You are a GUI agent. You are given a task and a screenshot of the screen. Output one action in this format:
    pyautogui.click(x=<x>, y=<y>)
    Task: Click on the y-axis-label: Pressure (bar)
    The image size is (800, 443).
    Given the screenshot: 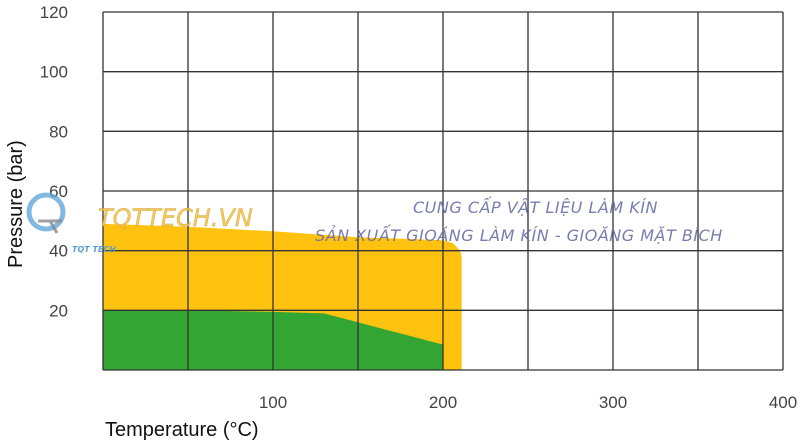 What is the action you would take?
    pyautogui.click(x=16, y=204)
    